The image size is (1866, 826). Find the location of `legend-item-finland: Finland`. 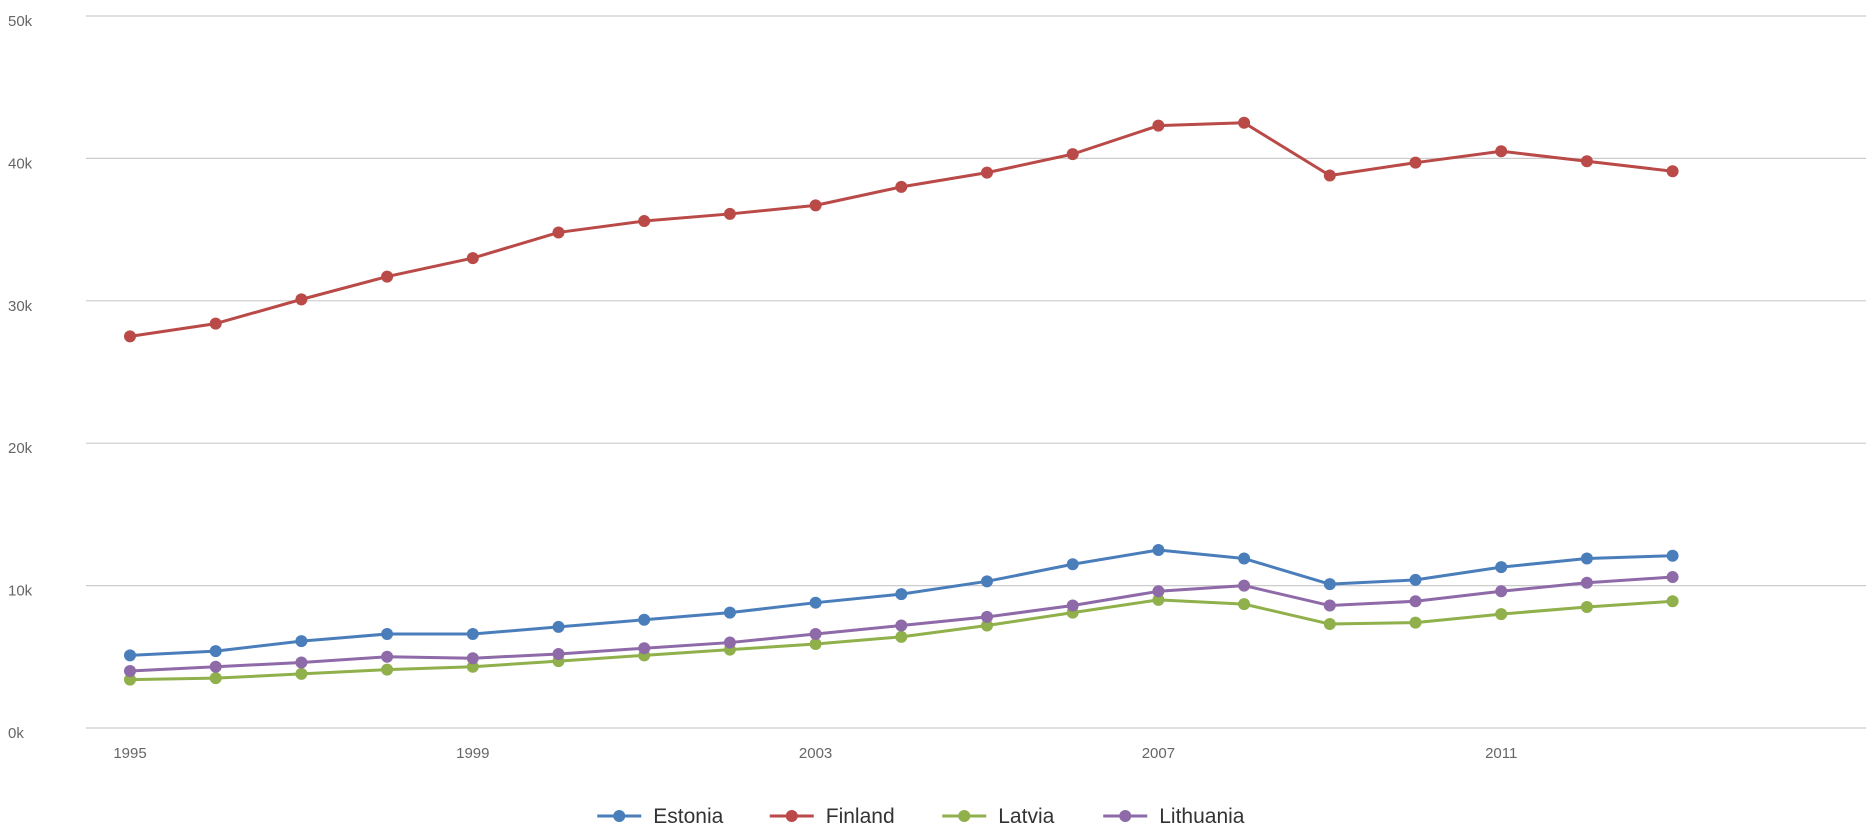

legend-item-finland: Finland is located at coordinates (832, 815).